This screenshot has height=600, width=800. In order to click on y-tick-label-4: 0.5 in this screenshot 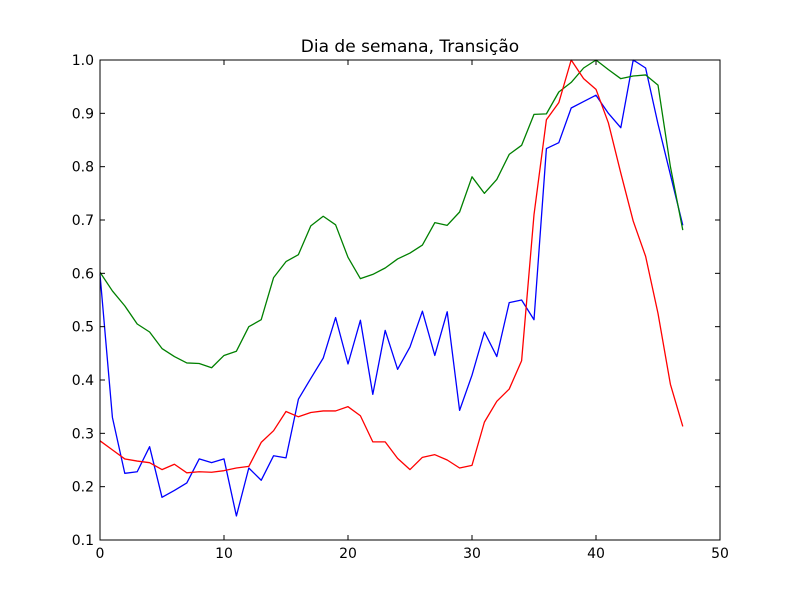, I will do `click(83, 328)`.